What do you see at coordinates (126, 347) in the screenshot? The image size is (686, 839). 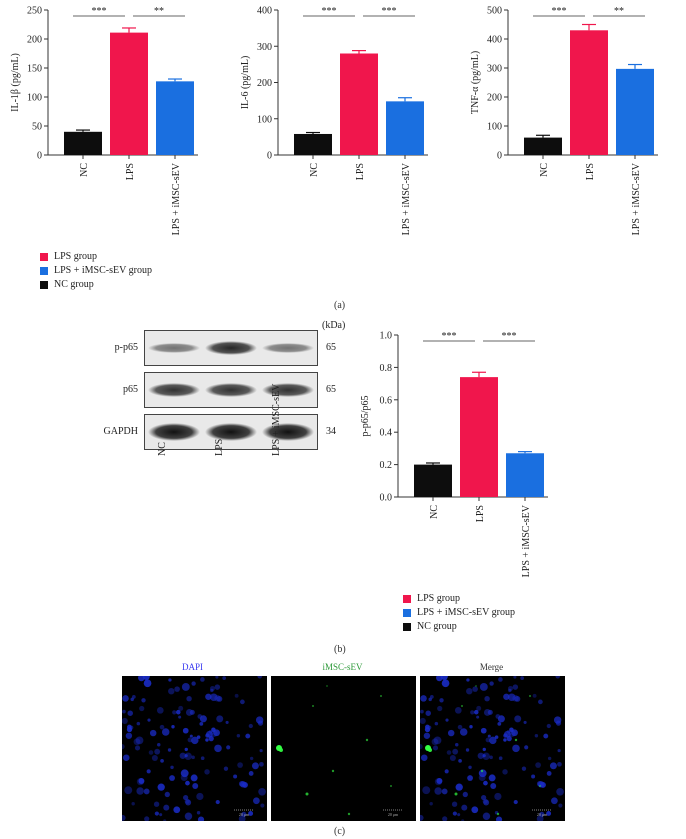 I see `blot-row-label: p-p65` at bounding box center [126, 347].